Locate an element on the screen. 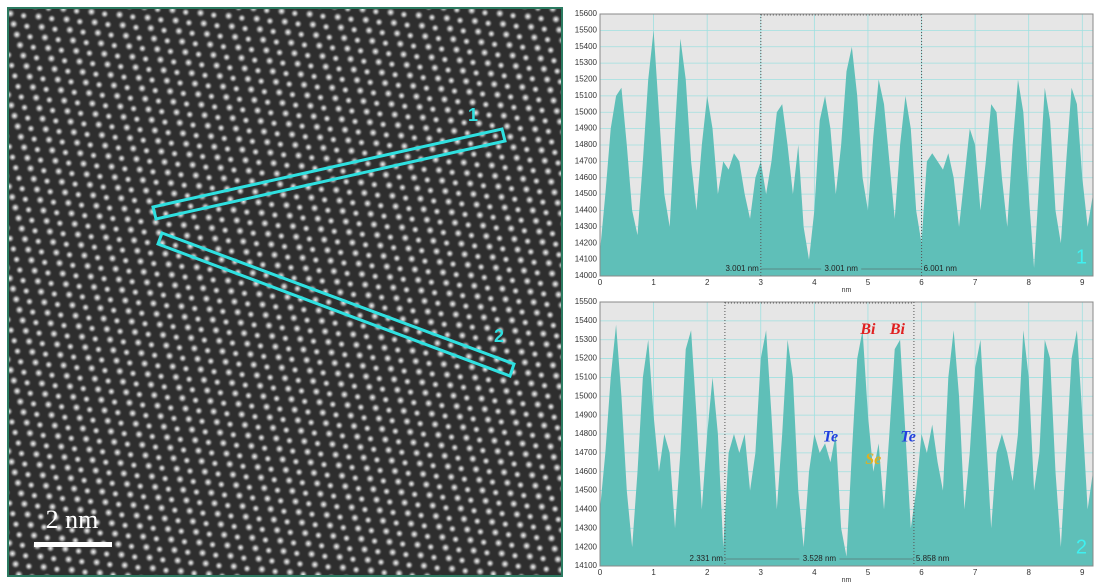 The image size is (1099, 588). distance-label: 3.001 nm is located at coordinates (842, 268).